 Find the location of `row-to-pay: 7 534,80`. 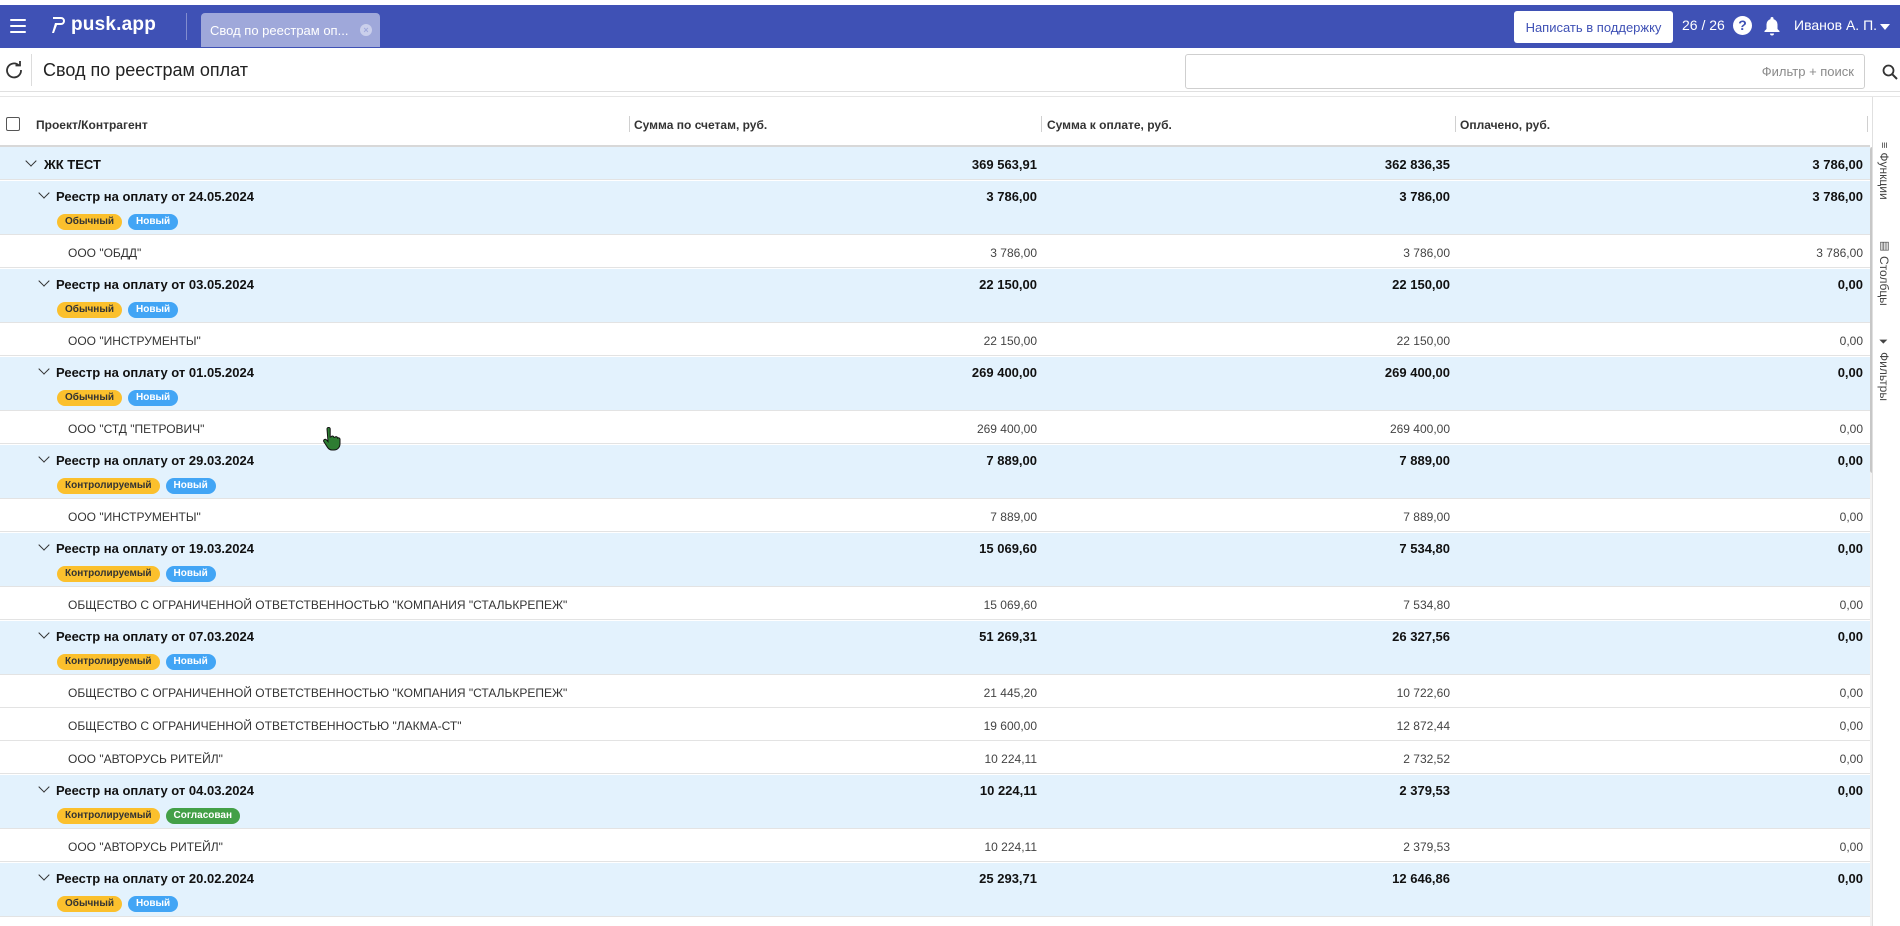

row-to-pay: 7 534,80 is located at coordinates (1426, 605).